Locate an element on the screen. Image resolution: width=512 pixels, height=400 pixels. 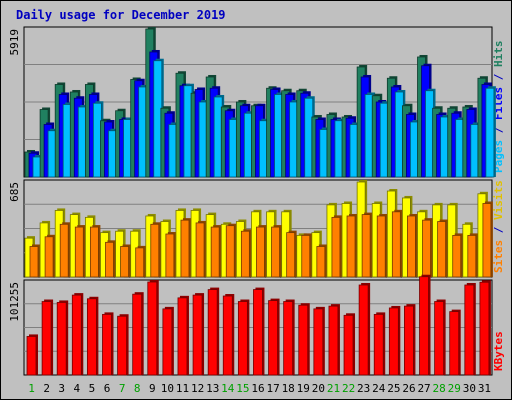
y-max-label: 685 is located at coordinates (14, 192).